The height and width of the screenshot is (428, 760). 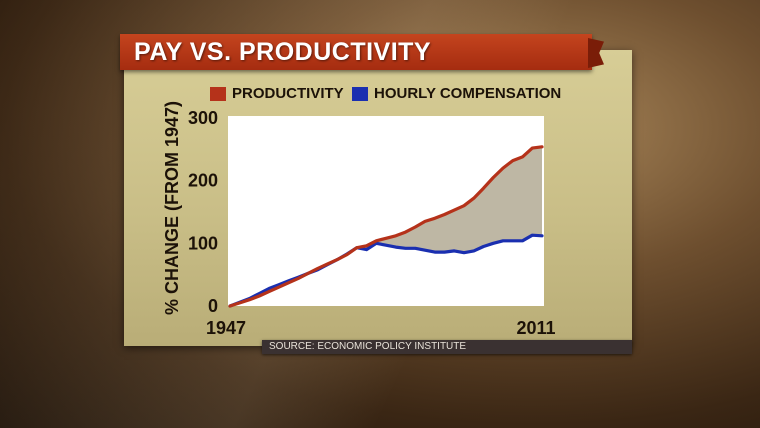 What do you see at coordinates (360, 94) in the screenshot?
I see `legend-swatch-compensation` at bounding box center [360, 94].